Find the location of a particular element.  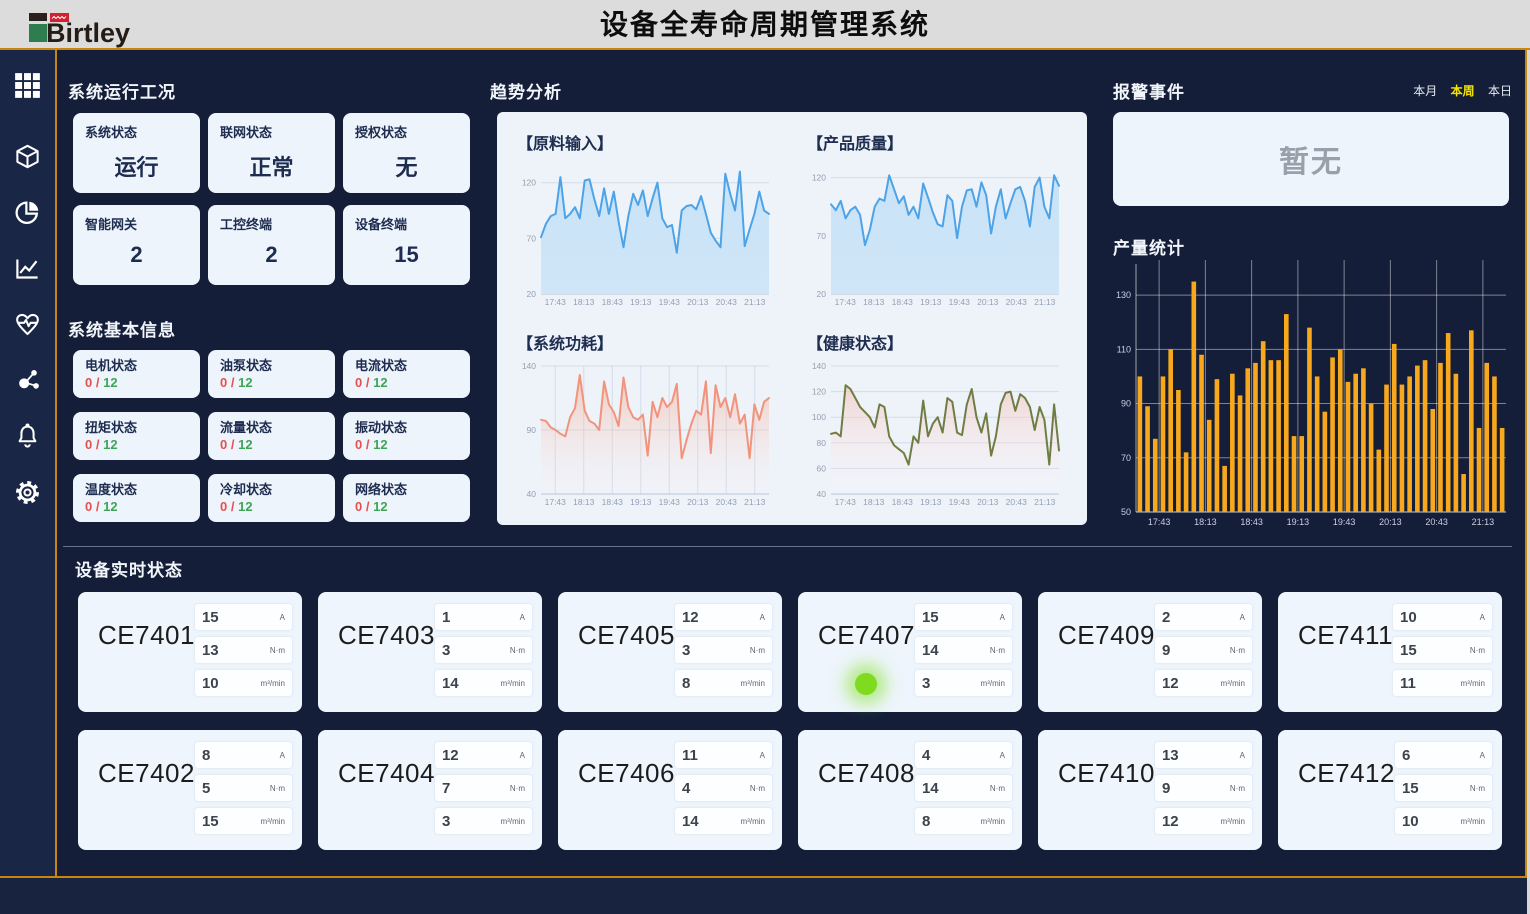

device-card-ce7402: CE7402 8 A 5 N·m 15 m³/min is located at coordinates (190, 790).